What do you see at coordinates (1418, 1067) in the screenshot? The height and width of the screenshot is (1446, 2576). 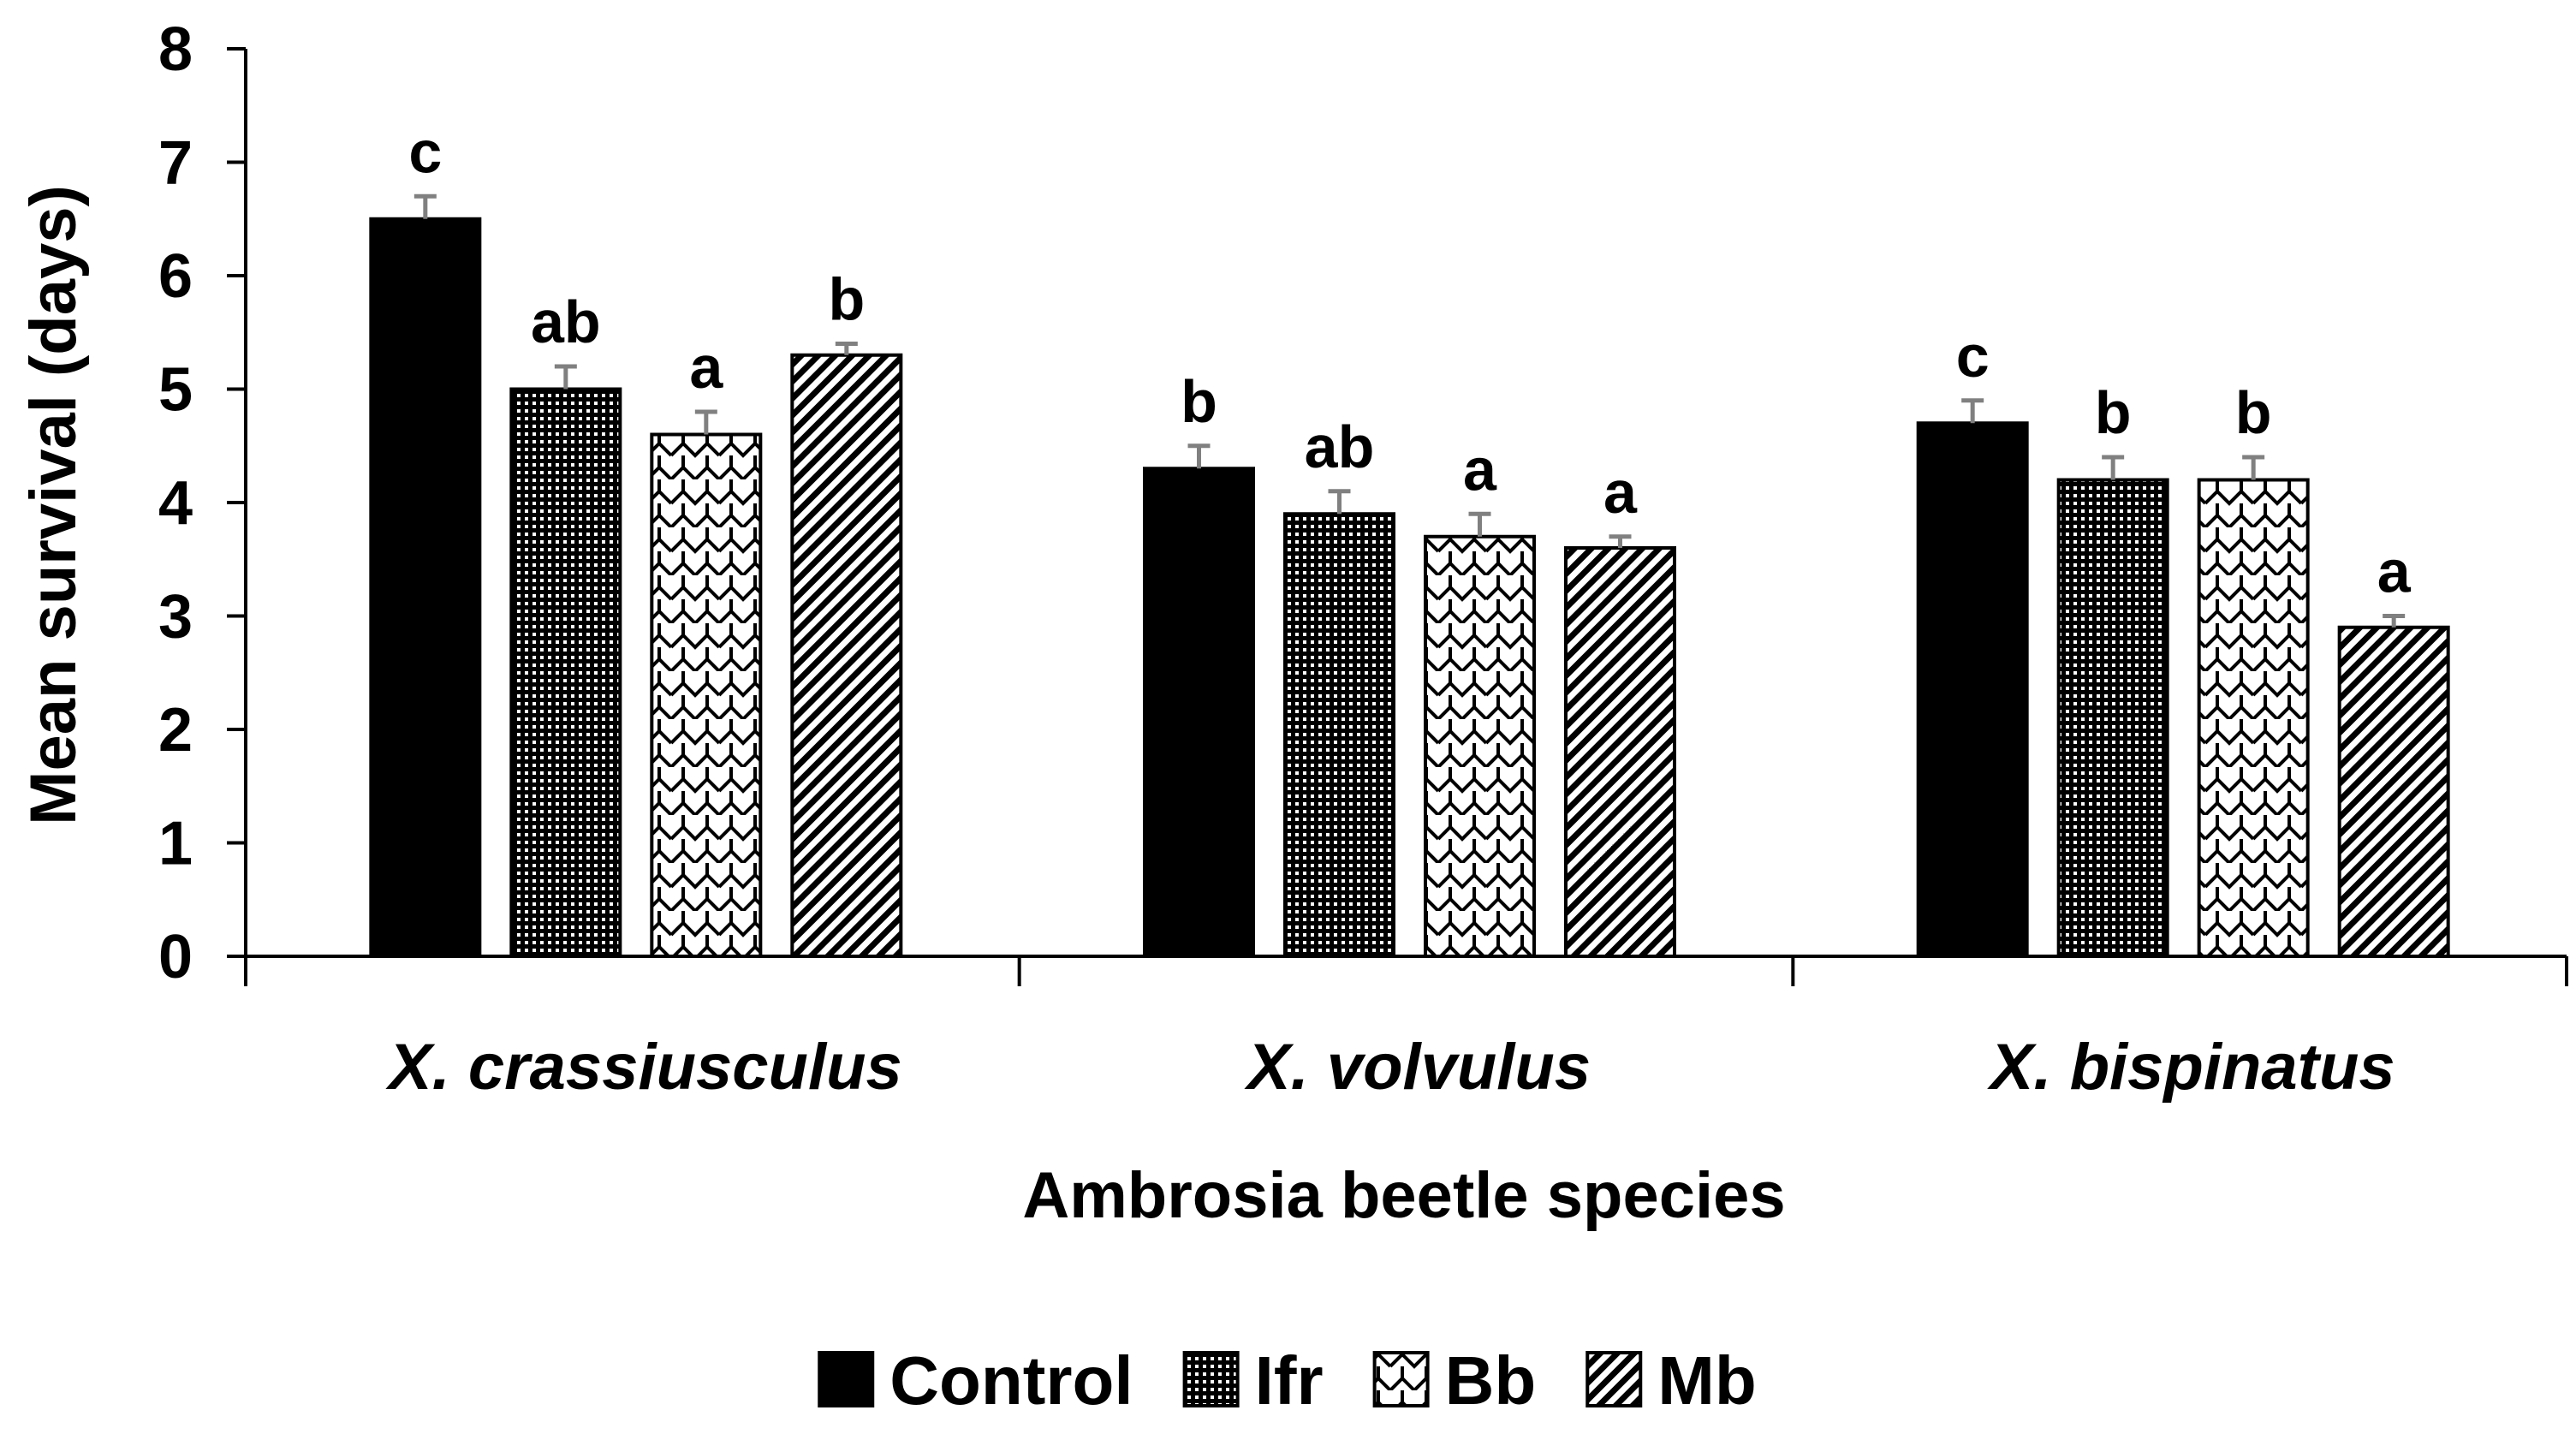 I see `x-category-label: X. volvulus` at bounding box center [1418, 1067].